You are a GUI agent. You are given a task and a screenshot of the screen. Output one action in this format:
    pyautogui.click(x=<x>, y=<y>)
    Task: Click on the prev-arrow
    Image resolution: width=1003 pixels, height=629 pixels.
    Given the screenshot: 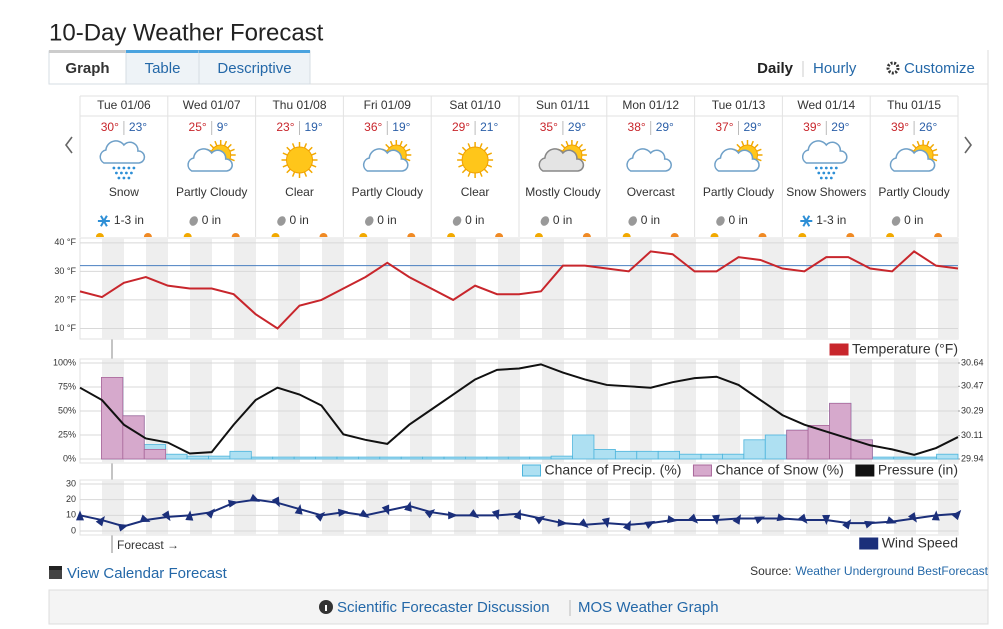 What is the action you would take?
    pyautogui.click(x=69, y=145)
    